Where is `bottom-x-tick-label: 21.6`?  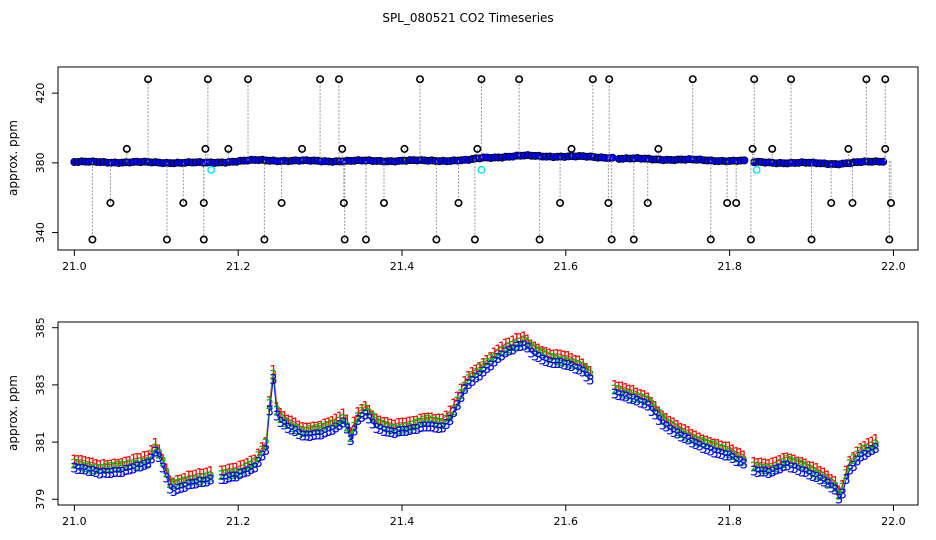 bottom-x-tick-label: 21.6 is located at coordinates (566, 521).